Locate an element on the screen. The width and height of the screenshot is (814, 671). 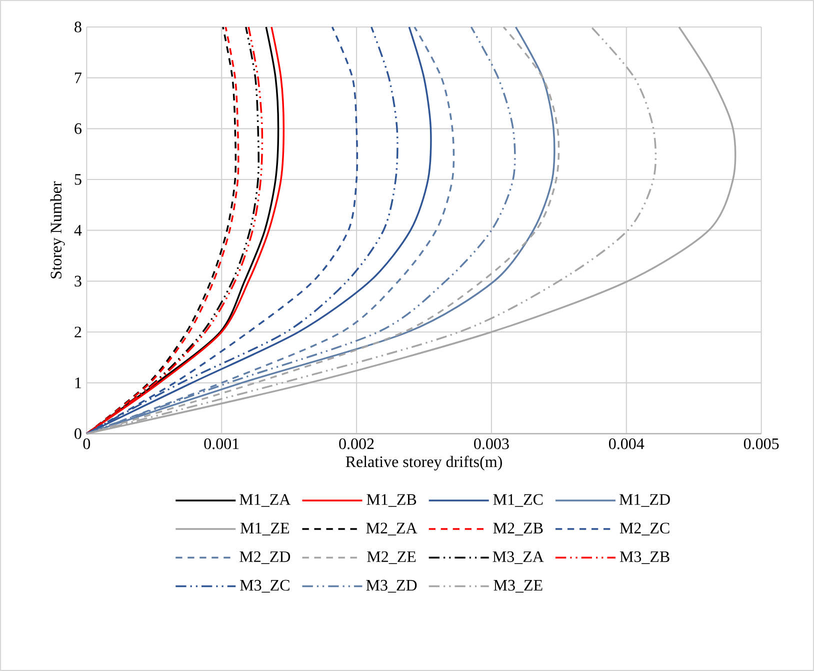
x-tick-label: 0 is located at coordinates (86, 444).